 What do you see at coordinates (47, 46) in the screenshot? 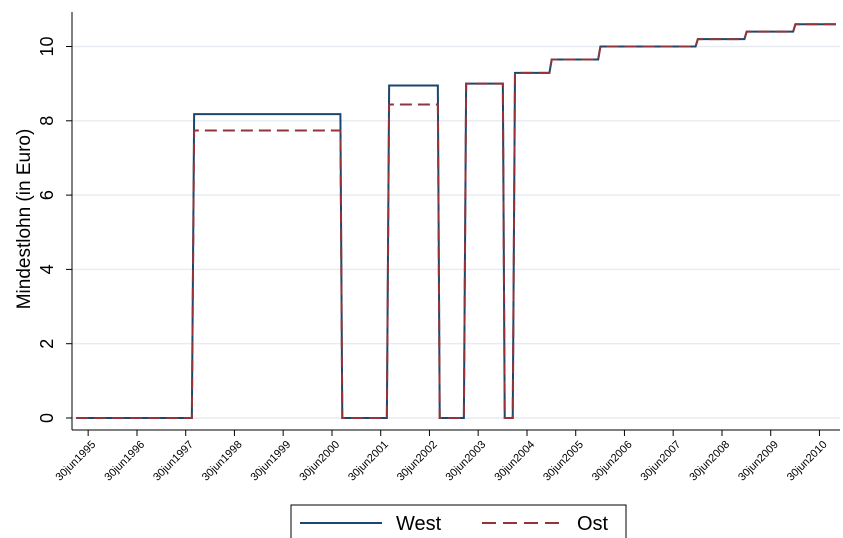
I see `y-tick-label: 10` at bounding box center [47, 46].